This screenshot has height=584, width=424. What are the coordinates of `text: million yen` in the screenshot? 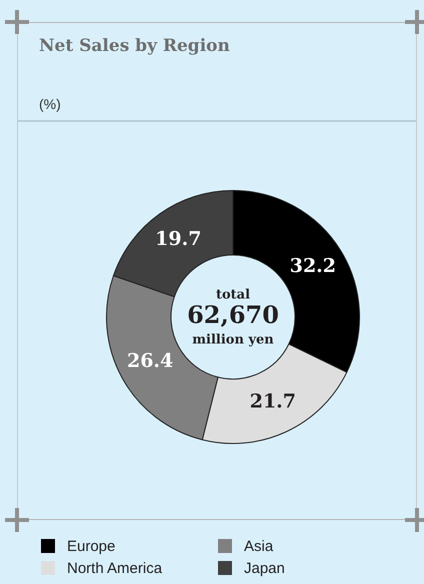 It's located at (233, 340).